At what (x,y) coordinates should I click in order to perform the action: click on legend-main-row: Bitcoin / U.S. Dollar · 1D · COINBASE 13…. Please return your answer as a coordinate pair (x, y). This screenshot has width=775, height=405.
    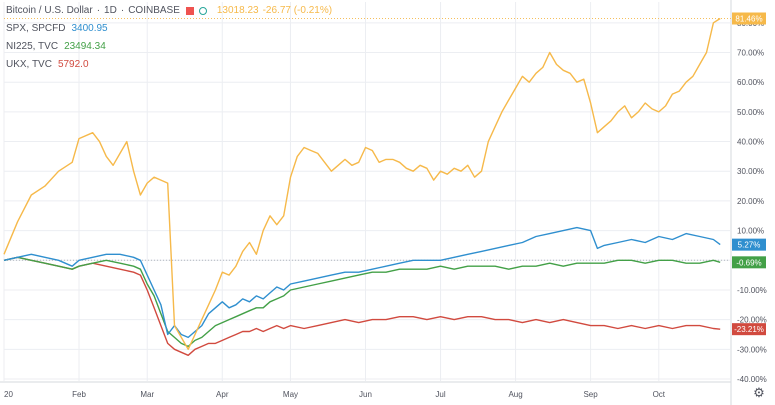
    Looking at the image, I should click on (169, 11).